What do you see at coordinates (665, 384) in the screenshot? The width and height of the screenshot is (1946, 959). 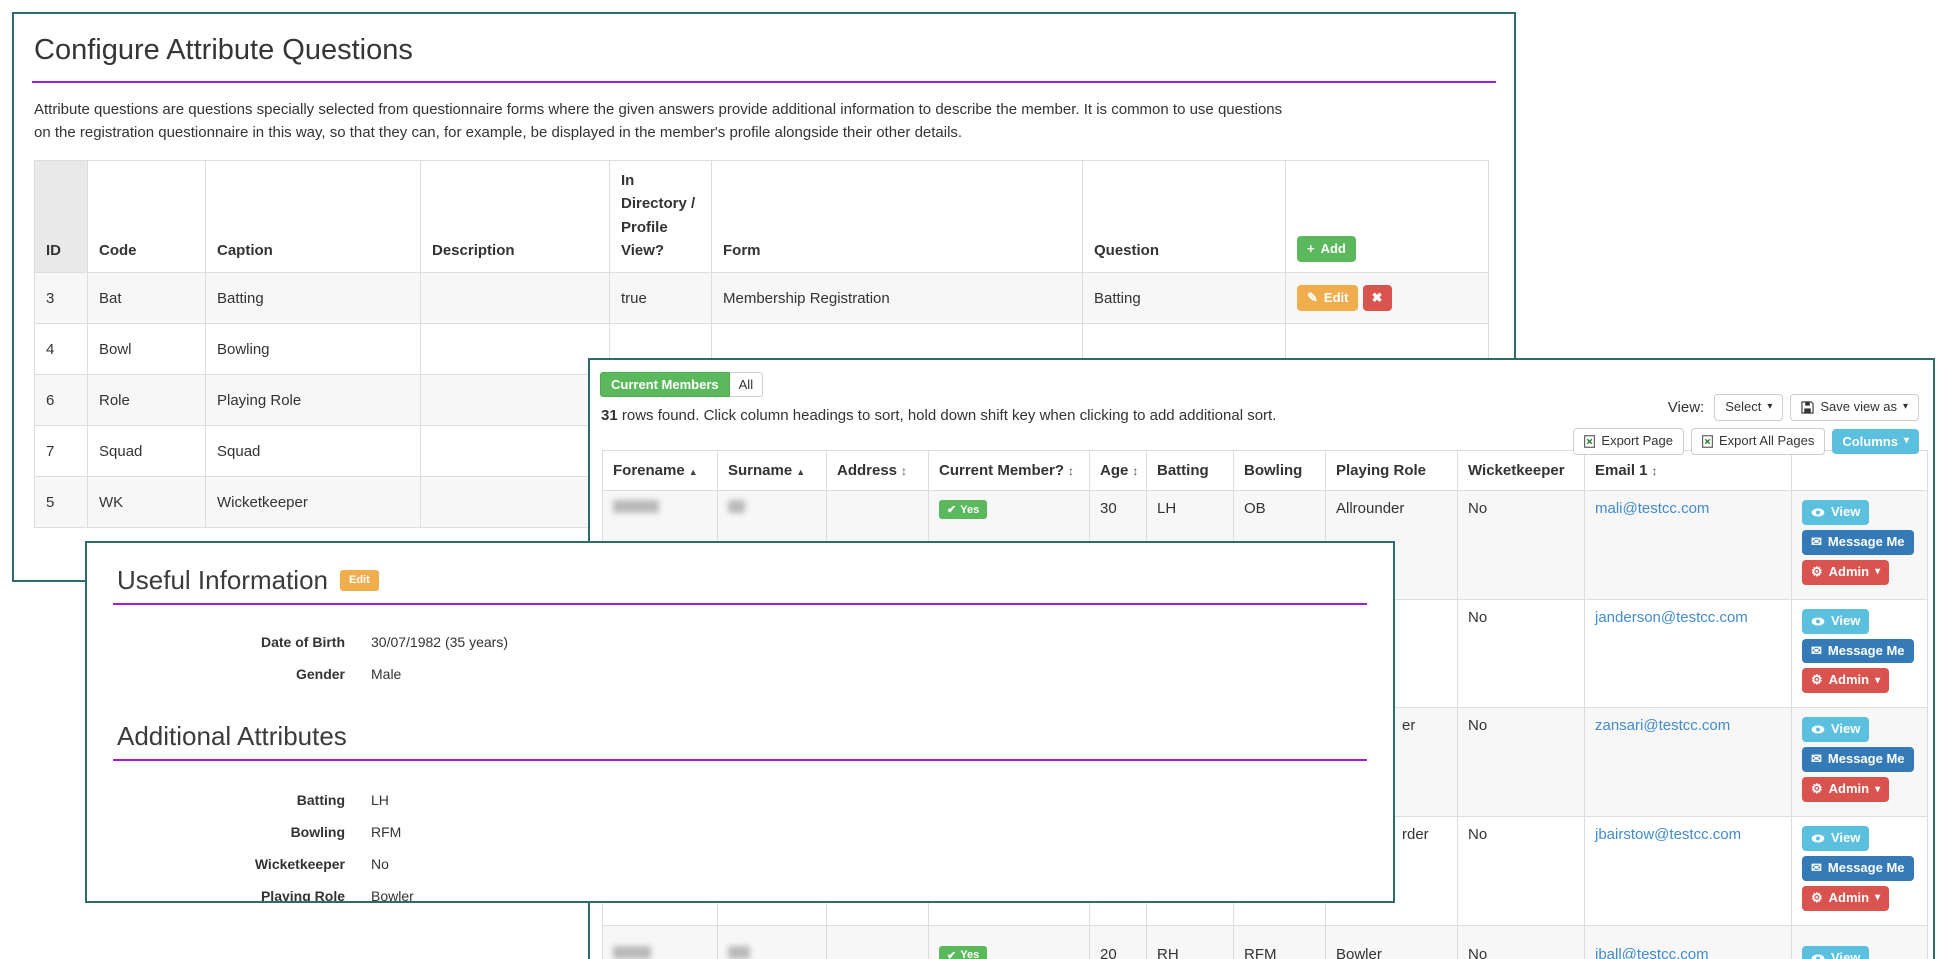 I see `tab-current-members: Current Members` at bounding box center [665, 384].